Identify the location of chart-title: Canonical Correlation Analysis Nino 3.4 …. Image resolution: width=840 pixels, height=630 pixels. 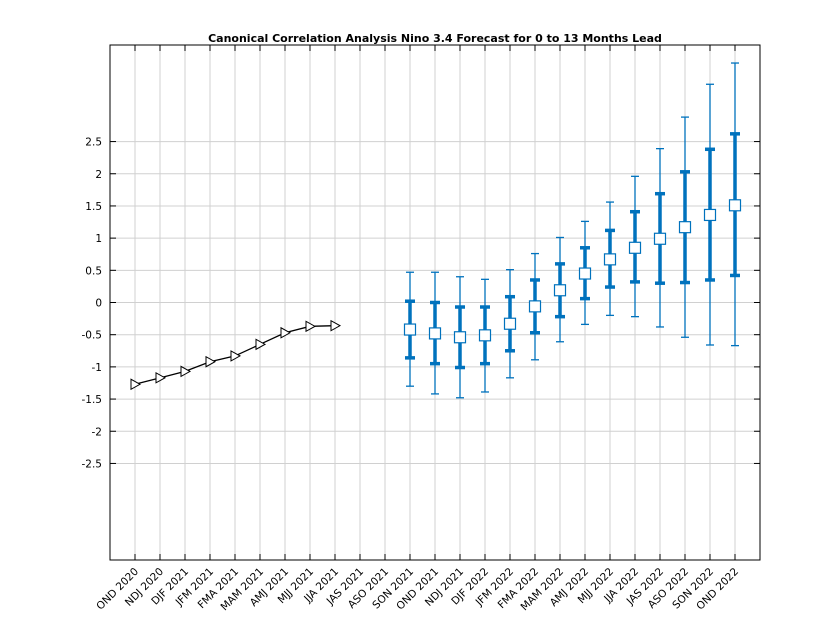
(435, 38).